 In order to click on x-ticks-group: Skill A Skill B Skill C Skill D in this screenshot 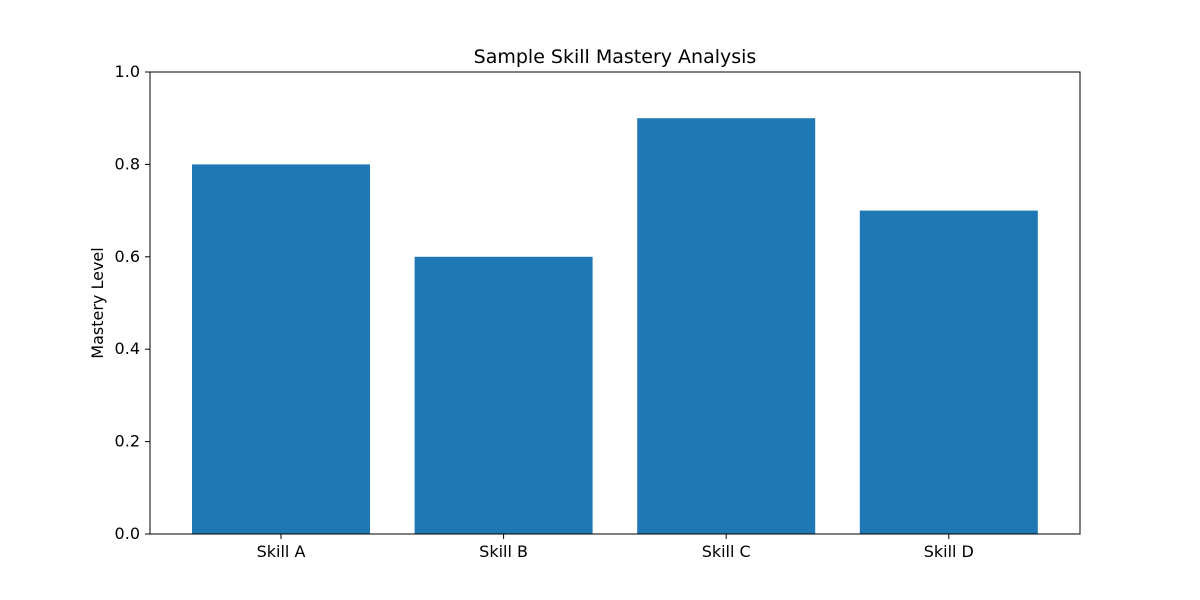, I will do `click(615, 547)`.